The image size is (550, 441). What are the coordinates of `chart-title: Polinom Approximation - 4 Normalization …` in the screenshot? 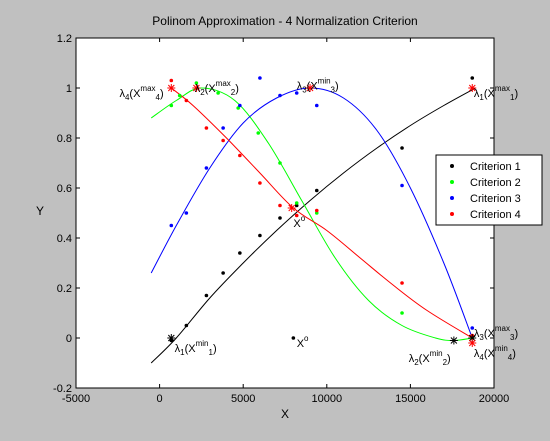 It's located at (284, 21).